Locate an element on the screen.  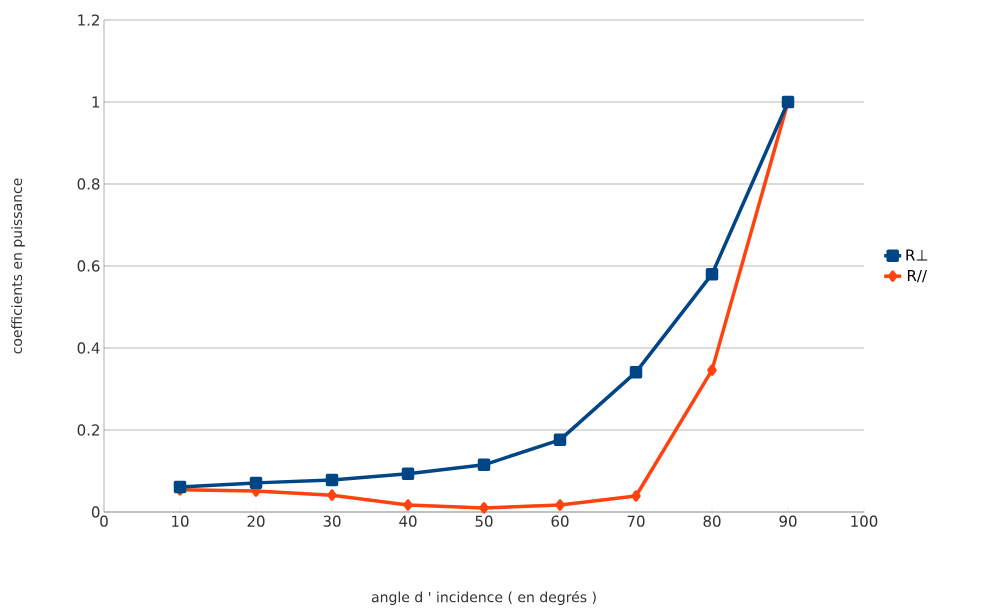
legend-label: R// is located at coordinates (917, 276).